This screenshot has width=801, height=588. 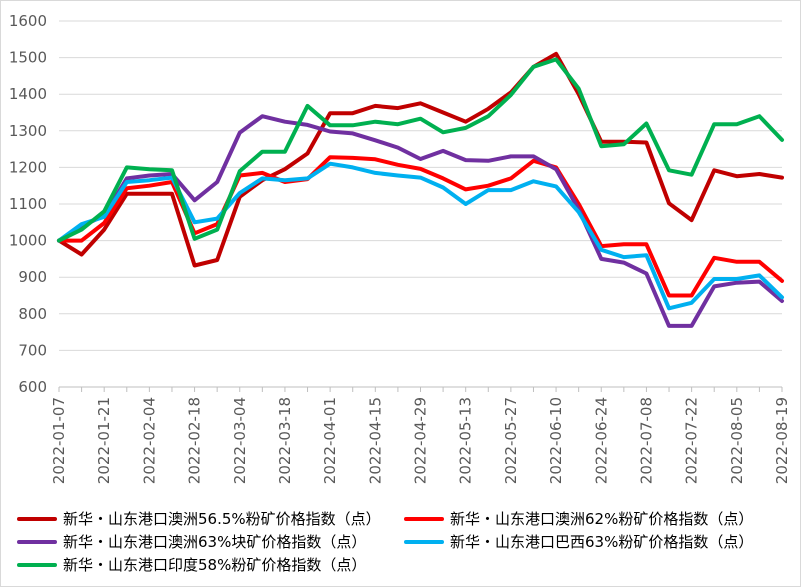 What do you see at coordinates (692, 440) in the screenshot?
I see `x-tick-label: 2022-07-22` at bounding box center [692, 440].